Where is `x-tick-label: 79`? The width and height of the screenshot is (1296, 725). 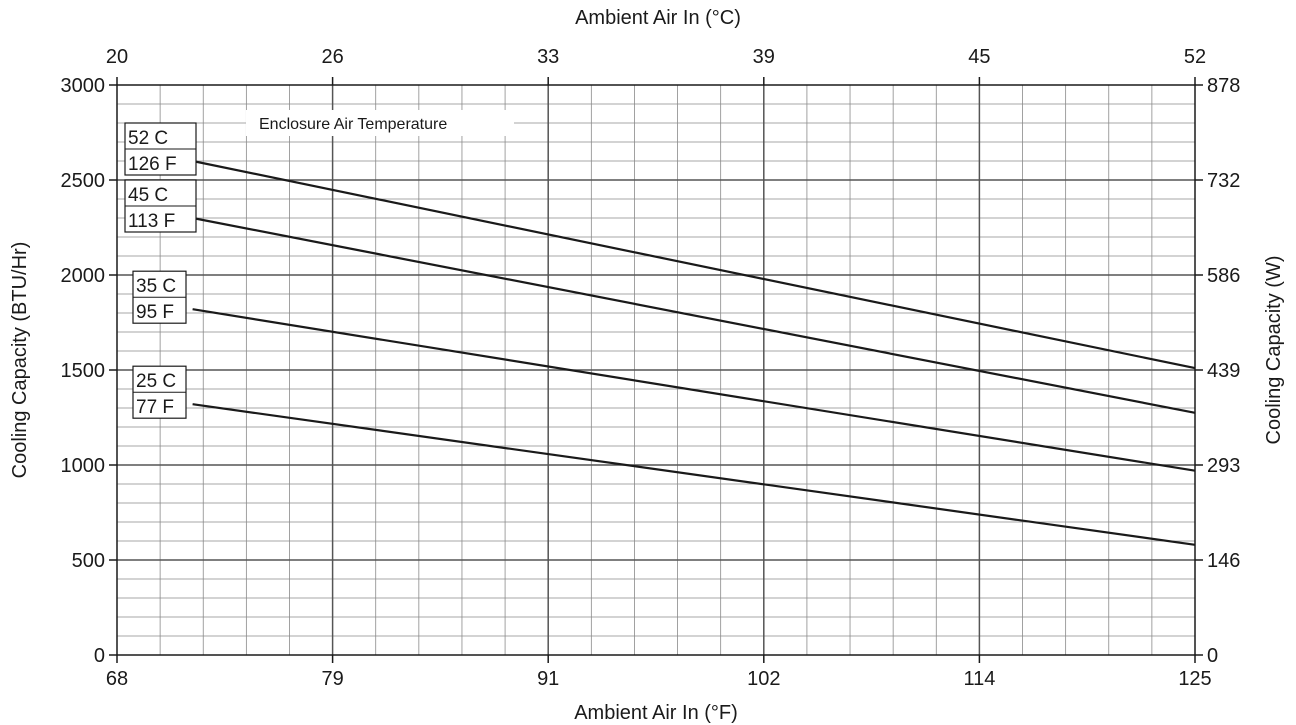
x-tick-label: 79 is located at coordinates (332, 679).